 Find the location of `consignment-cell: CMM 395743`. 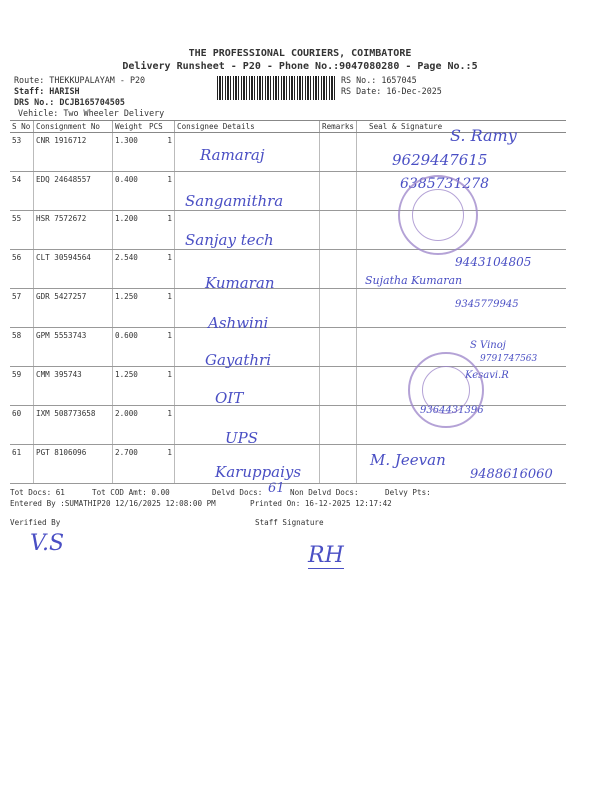

consignment-cell: CMM 395743 is located at coordinates (73, 386).